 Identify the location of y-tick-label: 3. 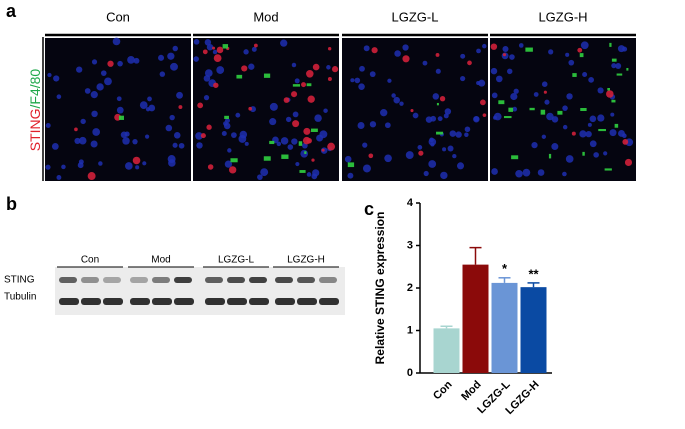
(410, 245).